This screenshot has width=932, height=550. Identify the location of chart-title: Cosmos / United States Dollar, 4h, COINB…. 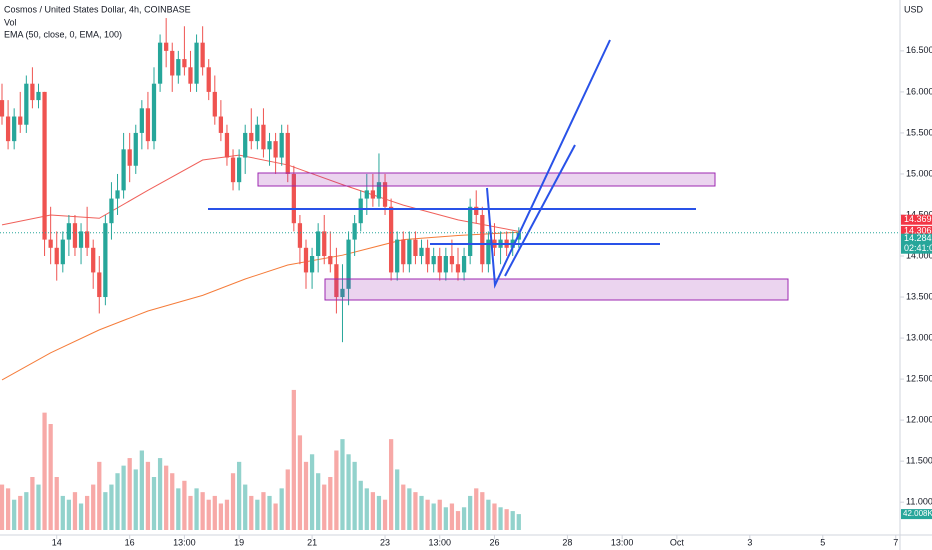
(97, 9).